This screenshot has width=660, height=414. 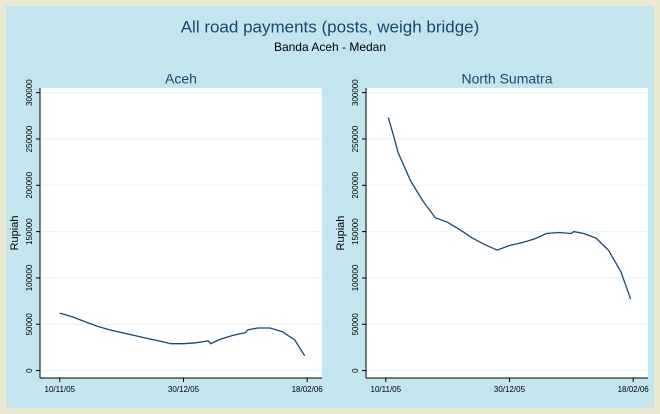 What do you see at coordinates (506, 79) in the screenshot?
I see `panel-title: North Sumatra` at bounding box center [506, 79].